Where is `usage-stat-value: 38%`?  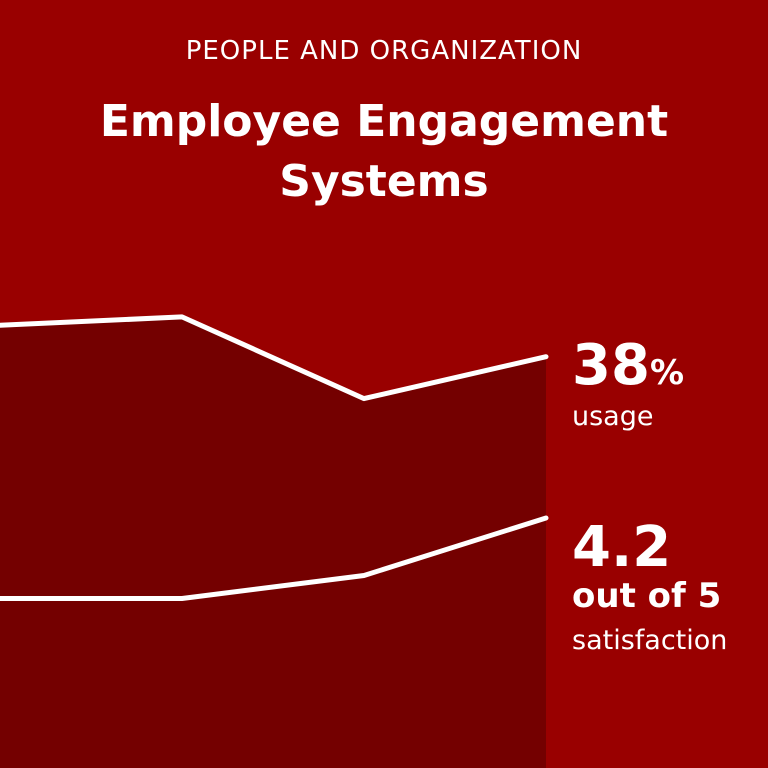
usage-stat-value: 38% is located at coordinates (628, 369).